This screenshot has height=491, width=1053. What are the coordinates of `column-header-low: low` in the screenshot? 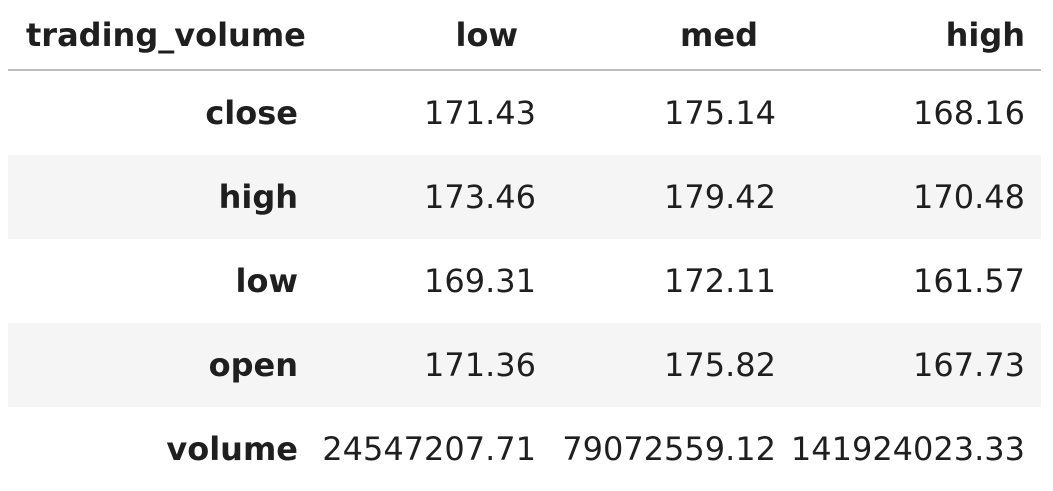 It's located at (417, 35).